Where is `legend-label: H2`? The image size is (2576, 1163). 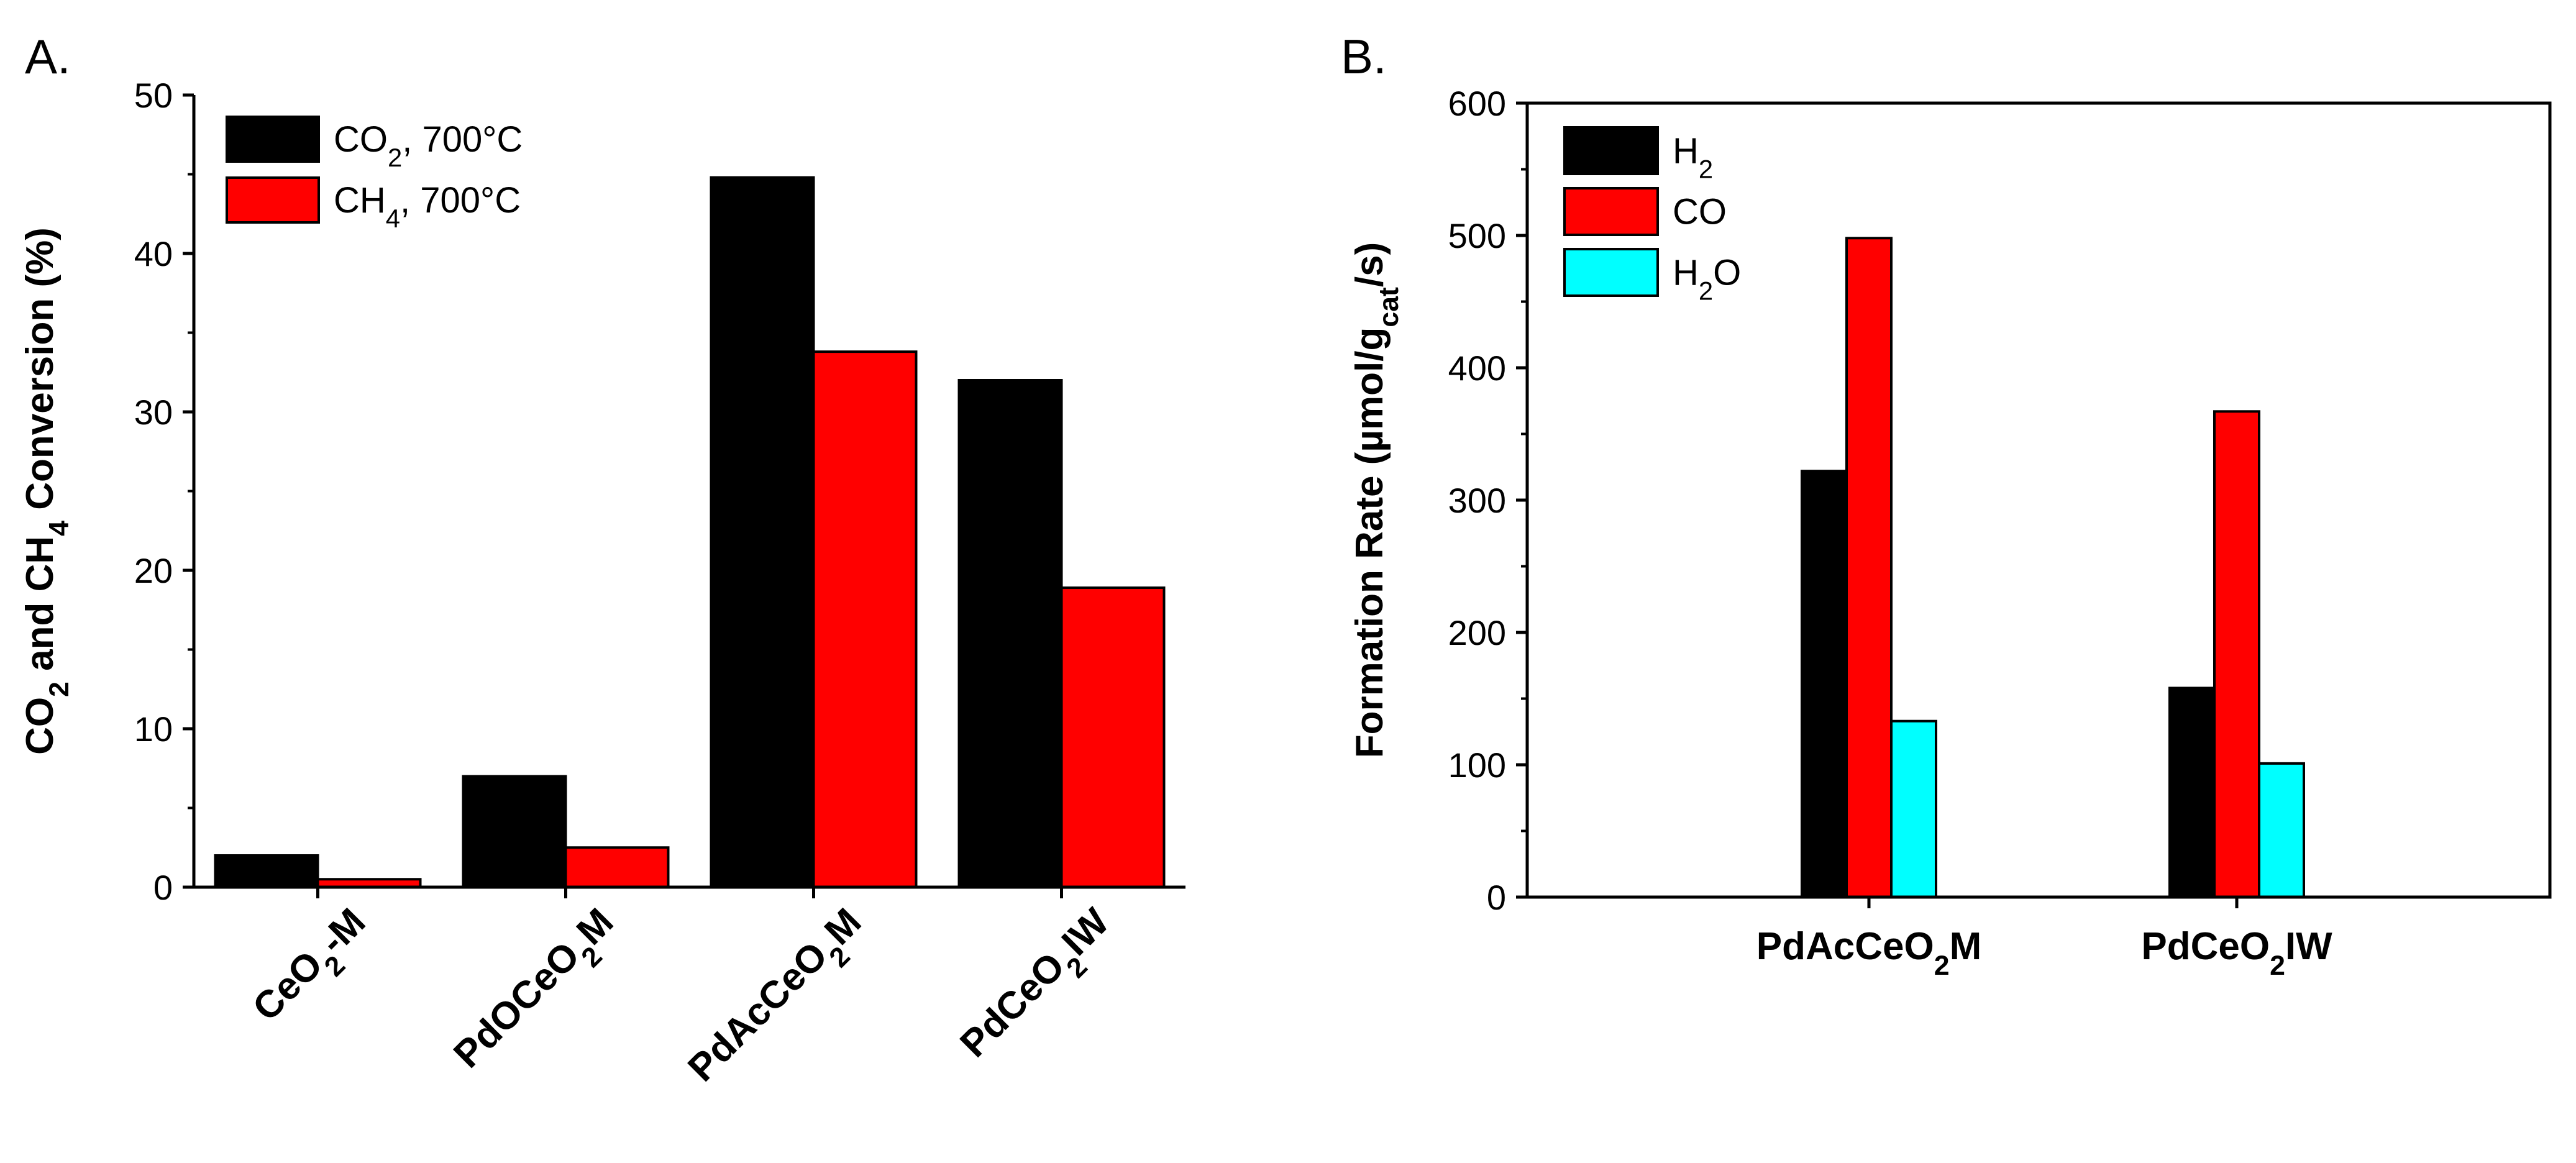 legend-label: H2 is located at coordinates (1693, 157).